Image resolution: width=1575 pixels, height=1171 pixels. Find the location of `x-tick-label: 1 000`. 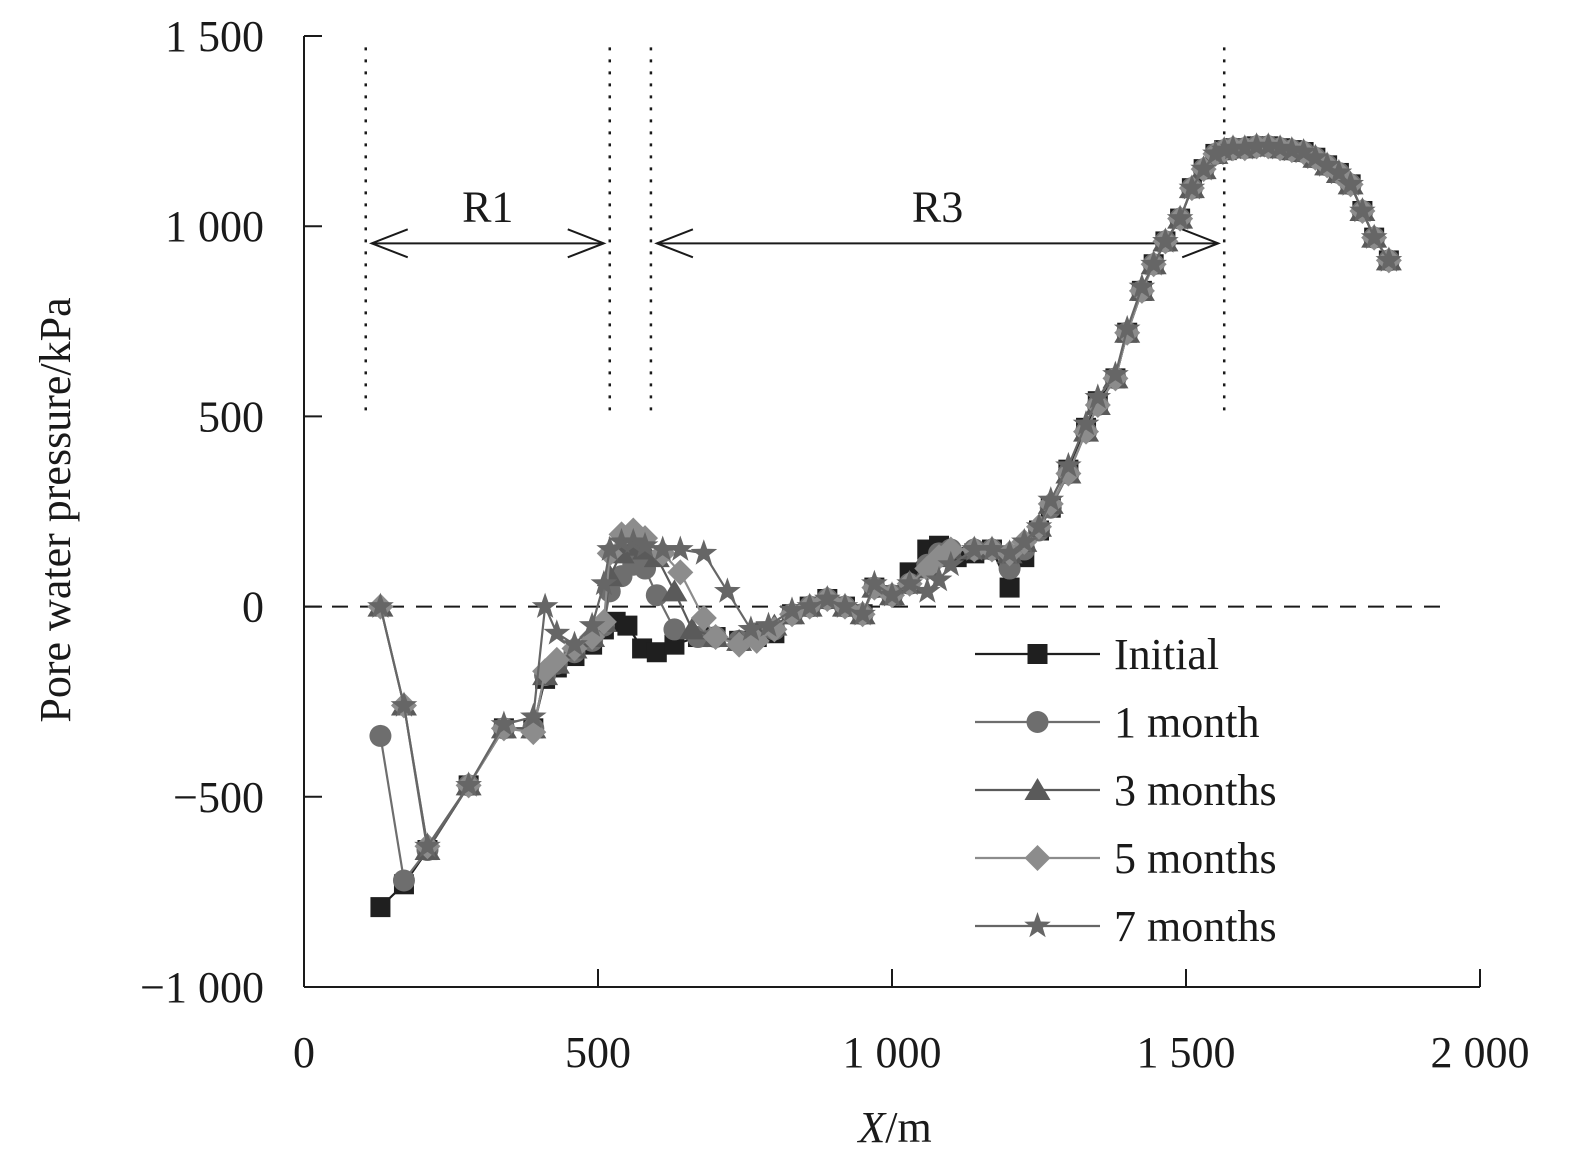

x-tick-label: 1 000 is located at coordinates (892, 1052).